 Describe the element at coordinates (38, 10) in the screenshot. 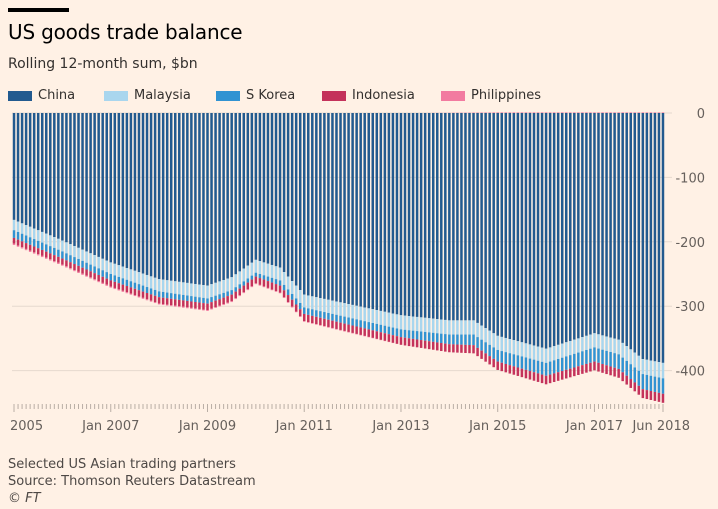

I see `ft-top-rule` at that location.